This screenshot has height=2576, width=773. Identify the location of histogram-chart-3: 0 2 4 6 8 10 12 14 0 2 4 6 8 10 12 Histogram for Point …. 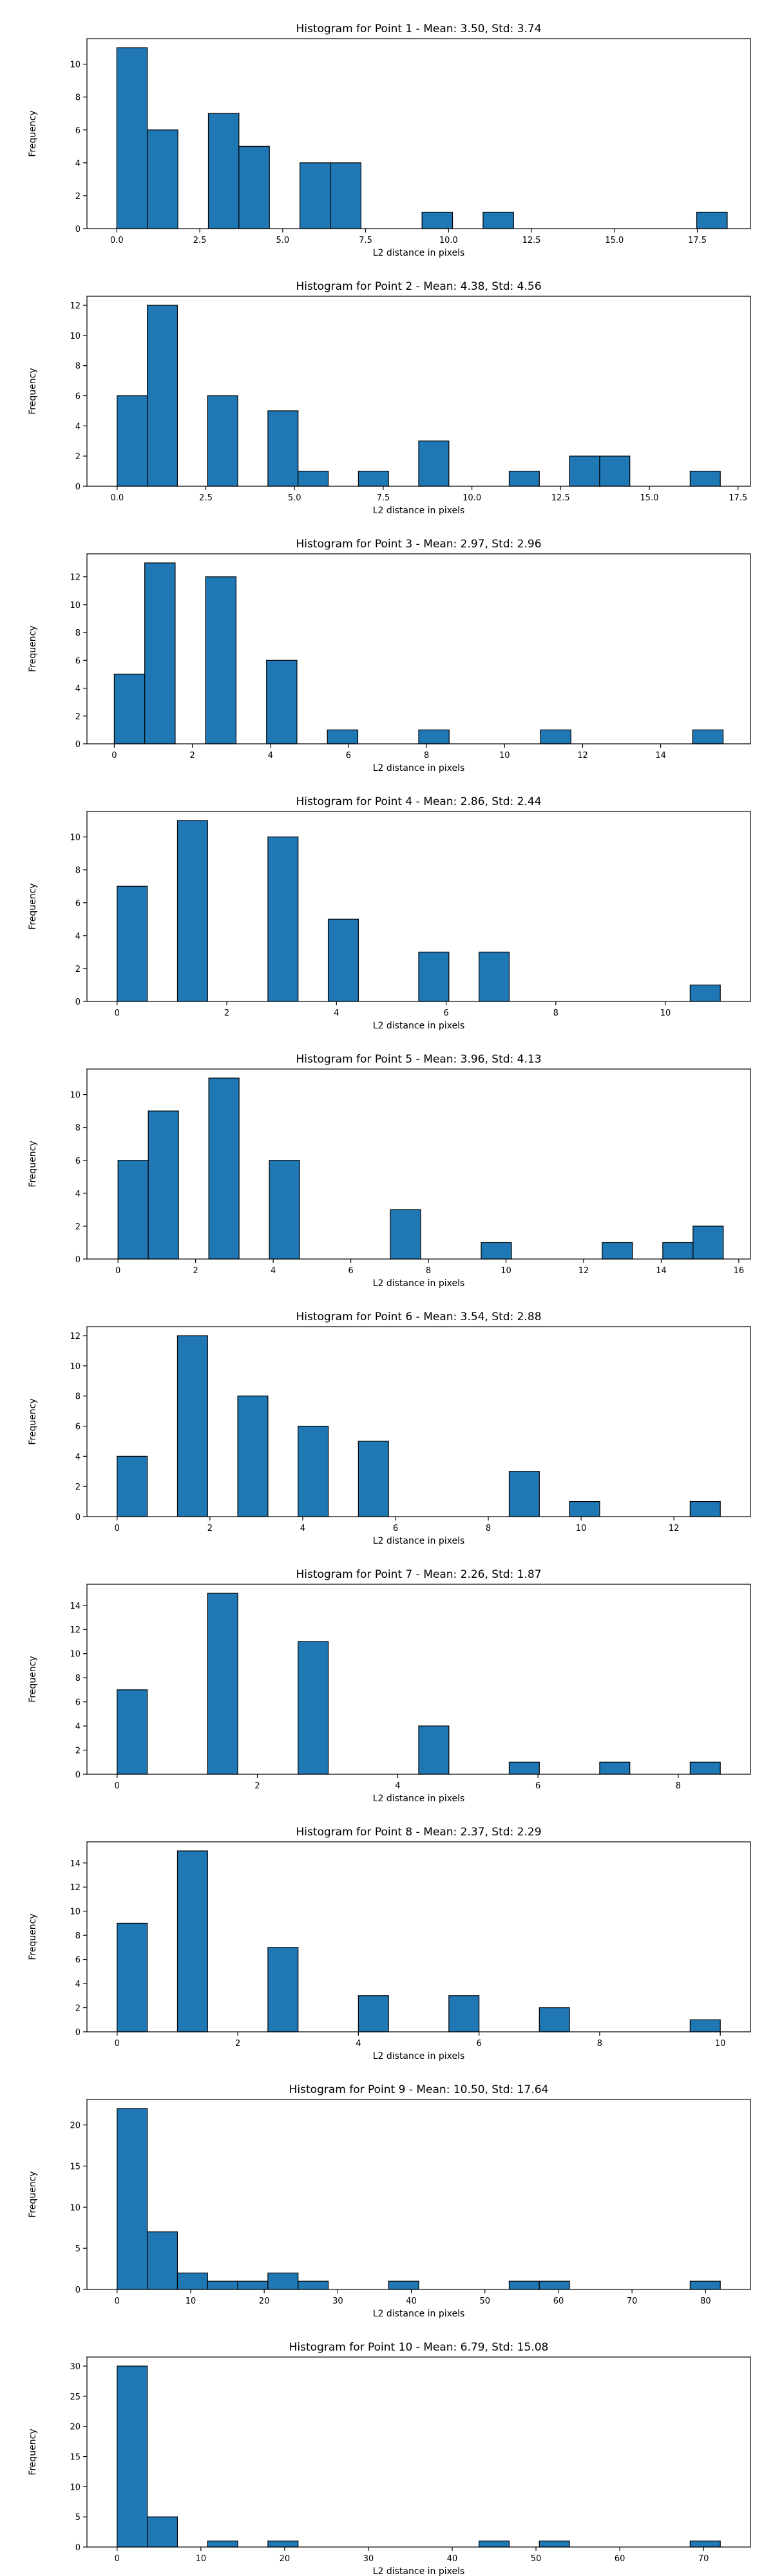
(389, 655).